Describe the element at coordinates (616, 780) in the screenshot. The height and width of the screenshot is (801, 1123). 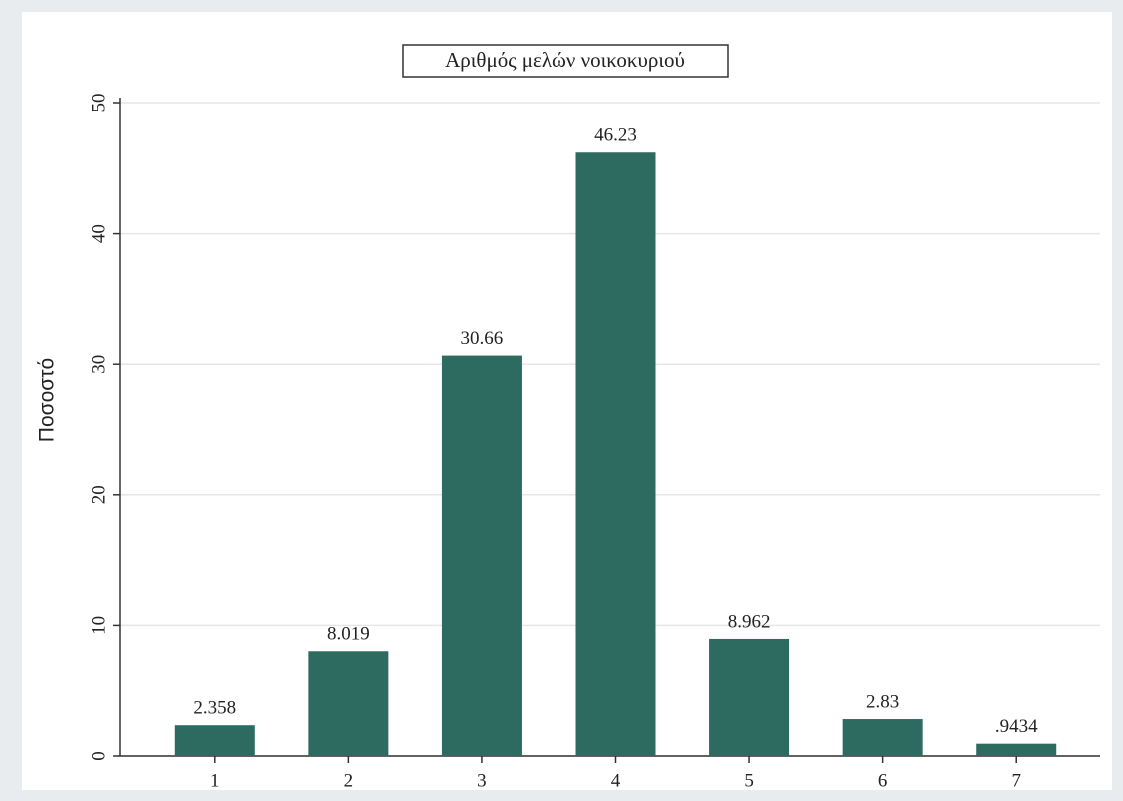
I see `x-tick-label: 4` at that location.